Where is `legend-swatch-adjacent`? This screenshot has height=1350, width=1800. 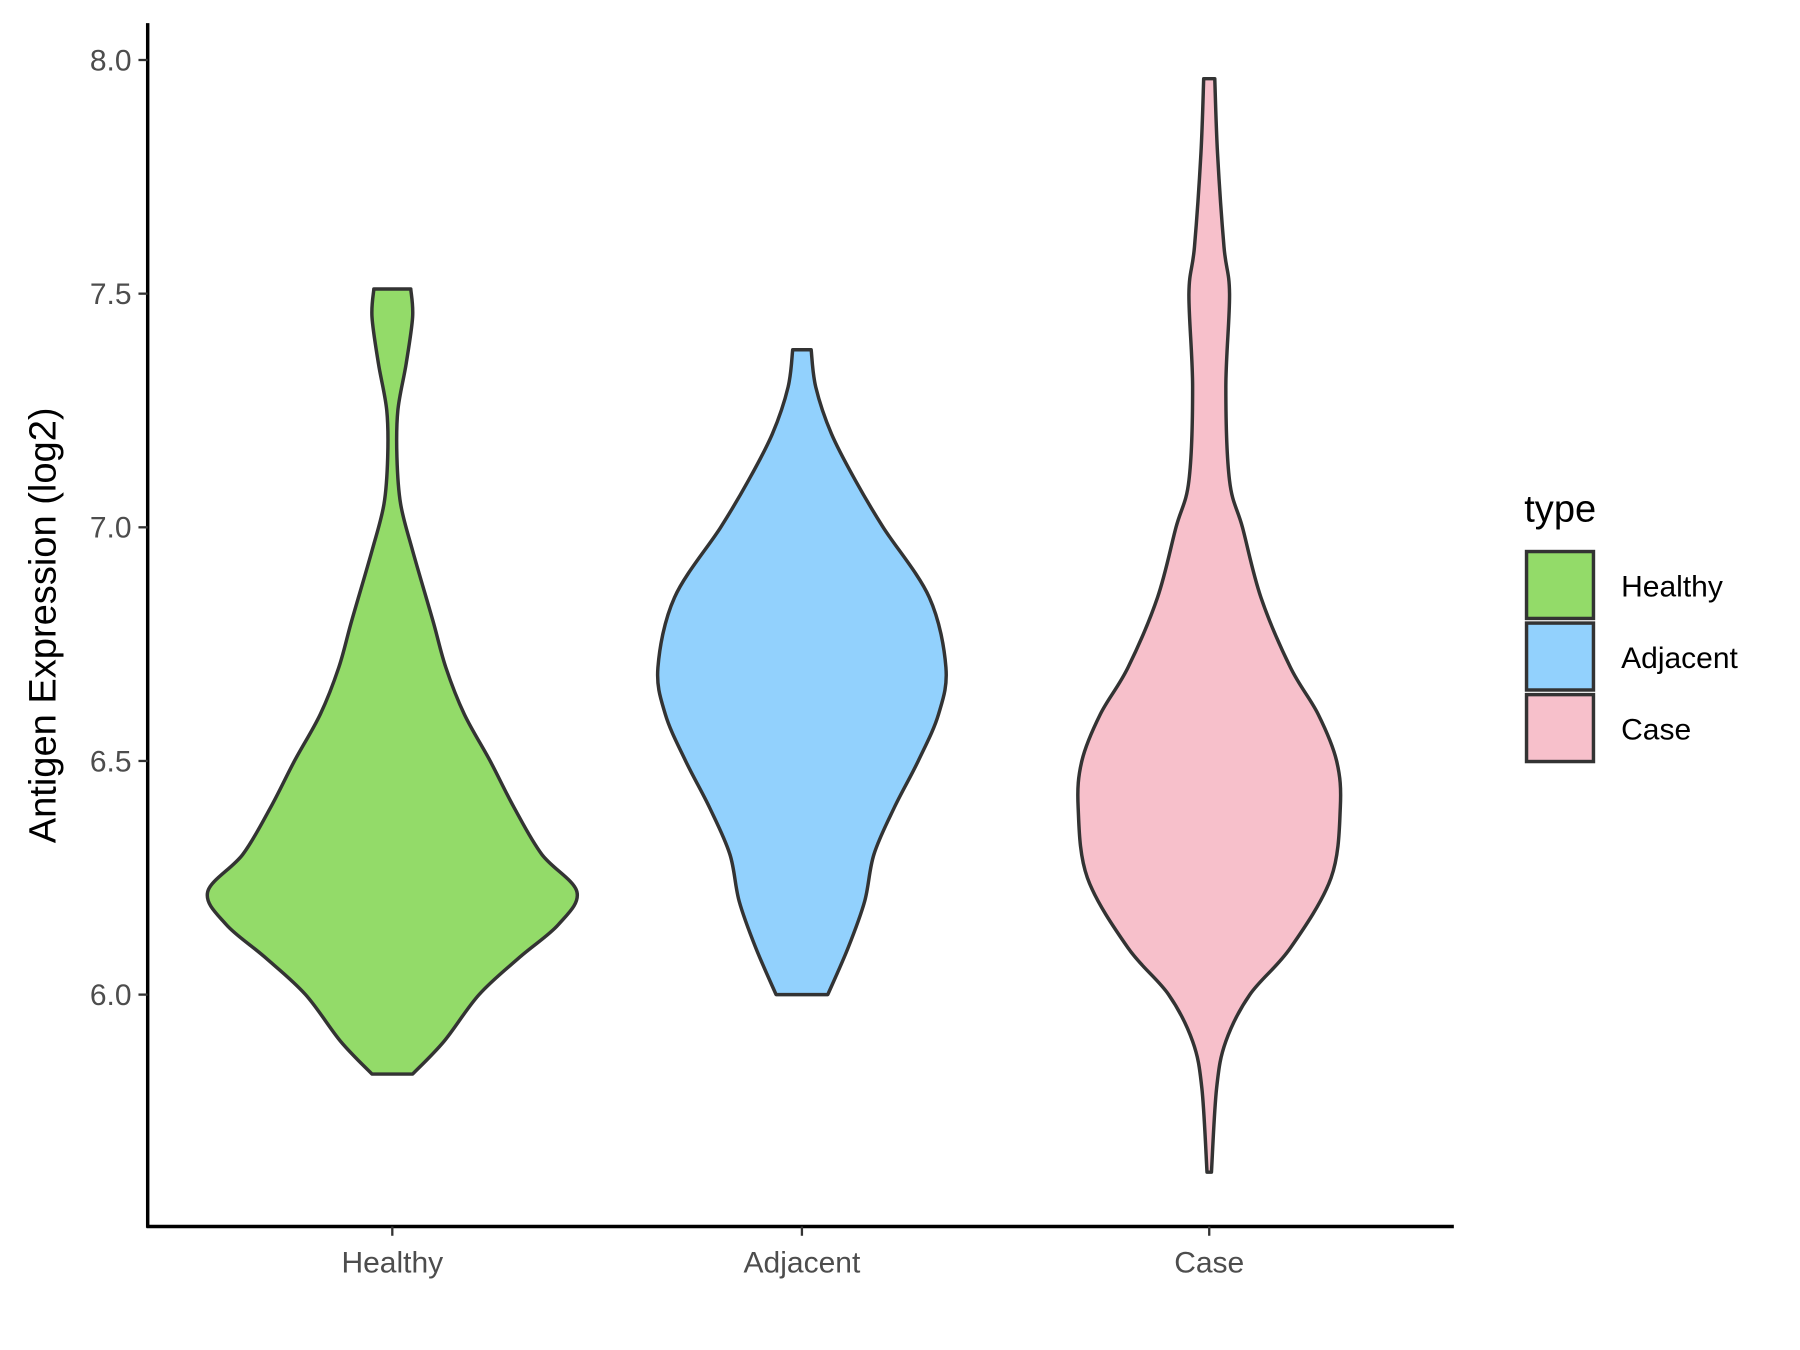
legend-swatch-adjacent is located at coordinates (1560, 656).